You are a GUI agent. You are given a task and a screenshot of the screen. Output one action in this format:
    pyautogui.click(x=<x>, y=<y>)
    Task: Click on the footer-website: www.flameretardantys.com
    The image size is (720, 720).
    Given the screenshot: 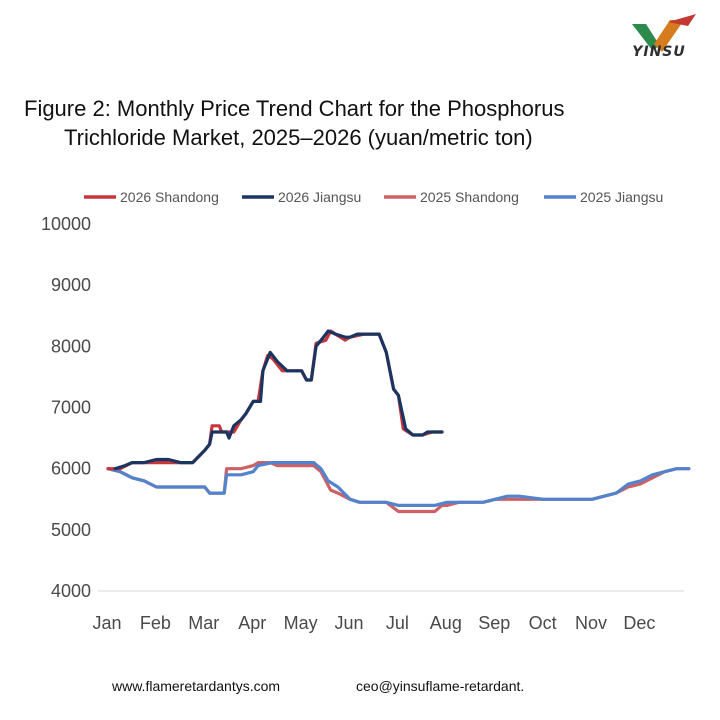 What is the action you would take?
    pyautogui.click(x=196, y=686)
    